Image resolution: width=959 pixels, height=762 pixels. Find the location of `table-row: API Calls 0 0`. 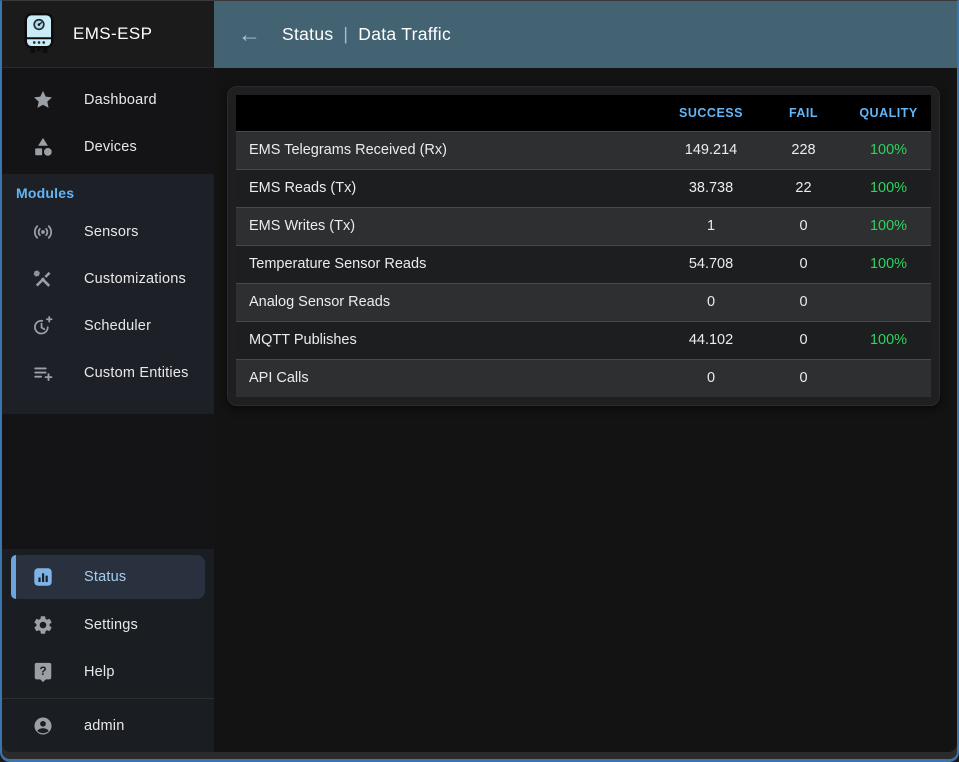

table-row: API Calls 0 0 is located at coordinates (583, 377).